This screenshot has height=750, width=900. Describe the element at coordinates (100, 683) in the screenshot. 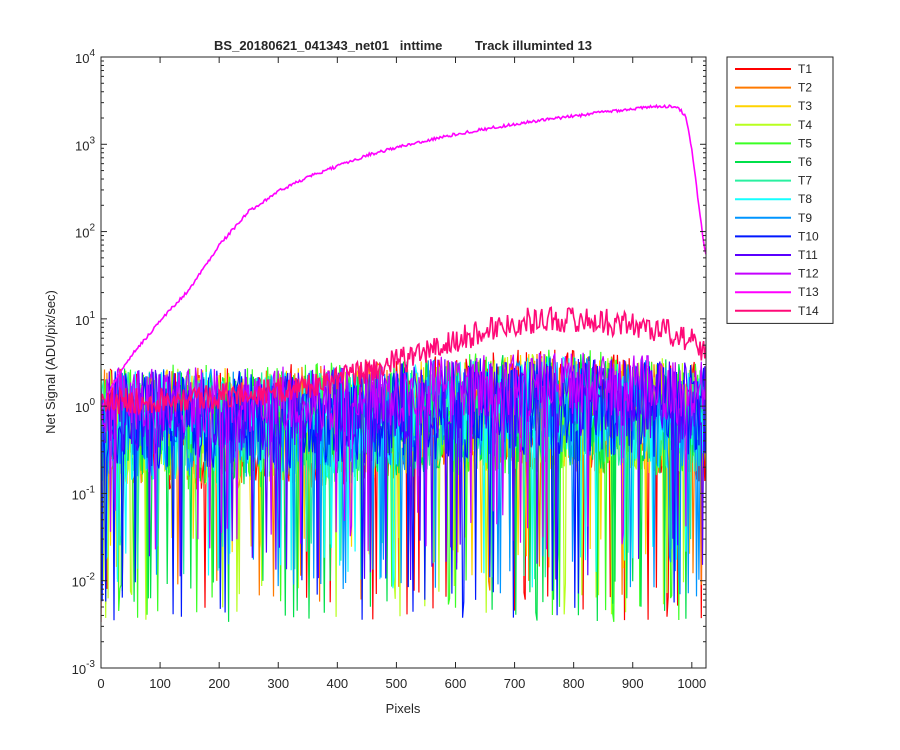

I see `x-tick-label: 0` at that location.